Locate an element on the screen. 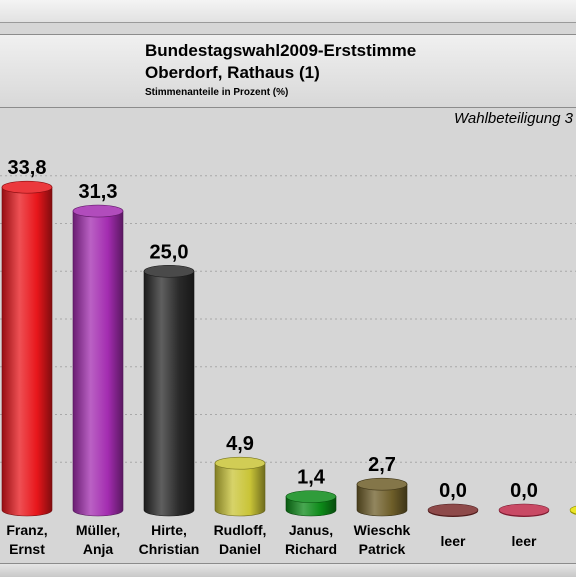  category-label: Ernst is located at coordinates (27, 549).